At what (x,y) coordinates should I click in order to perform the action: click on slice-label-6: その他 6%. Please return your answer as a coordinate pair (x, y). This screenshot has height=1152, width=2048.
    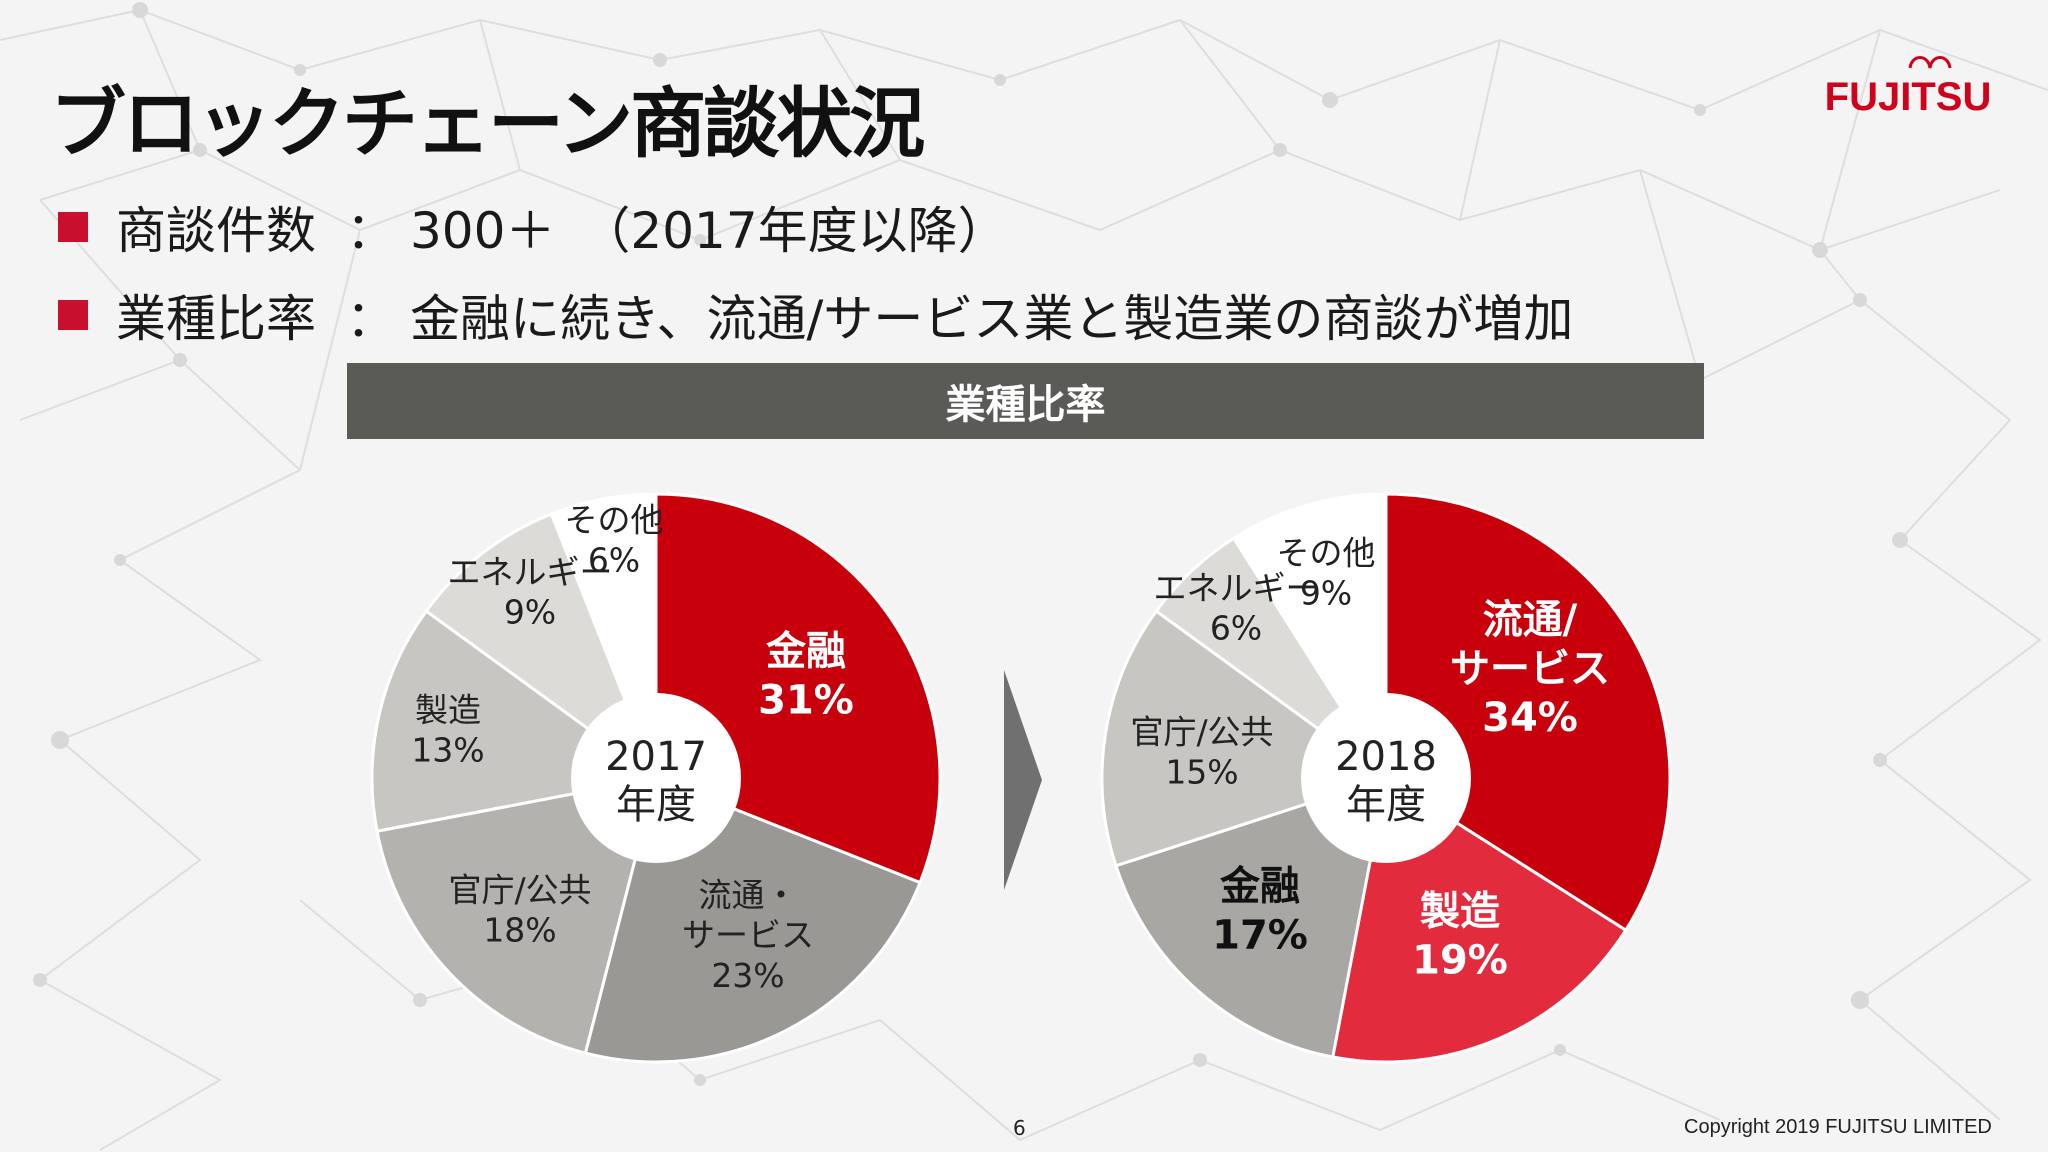
    Looking at the image, I should click on (614, 539).